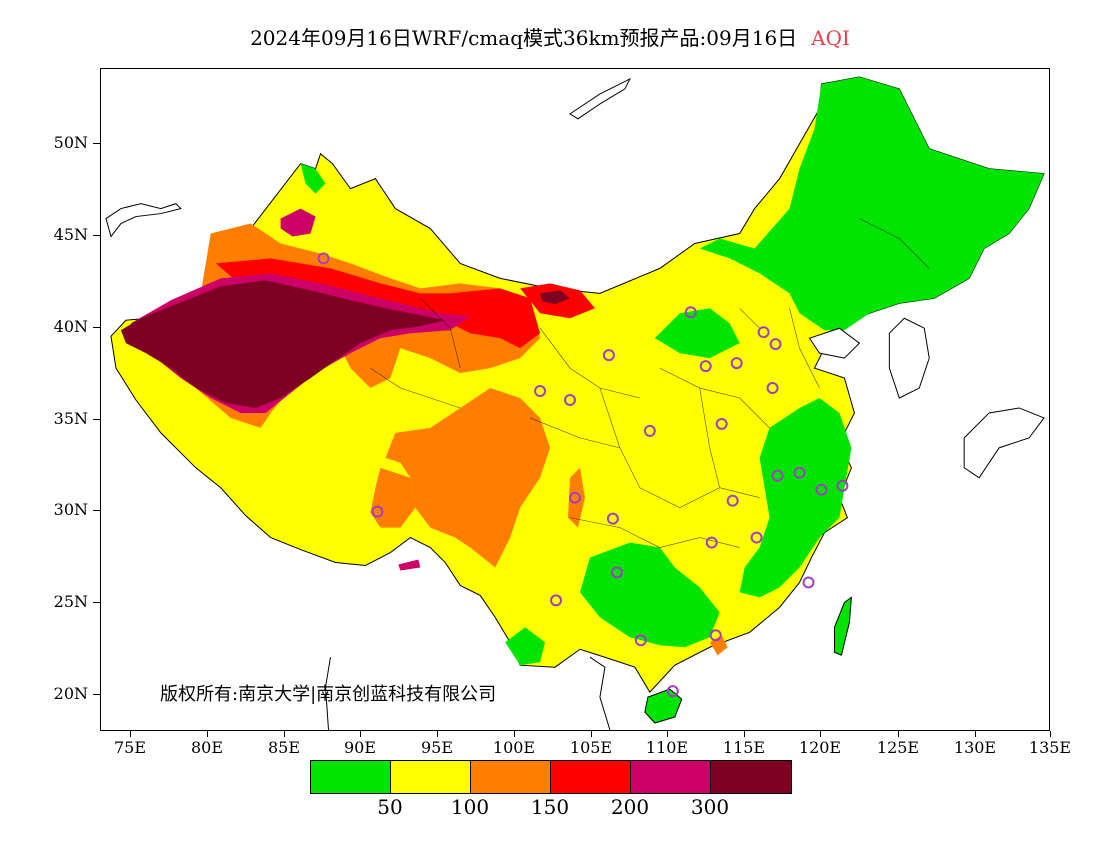 The width and height of the screenshot is (1100, 850). I want to click on lon-tick-label: 105E, so click(591, 747).